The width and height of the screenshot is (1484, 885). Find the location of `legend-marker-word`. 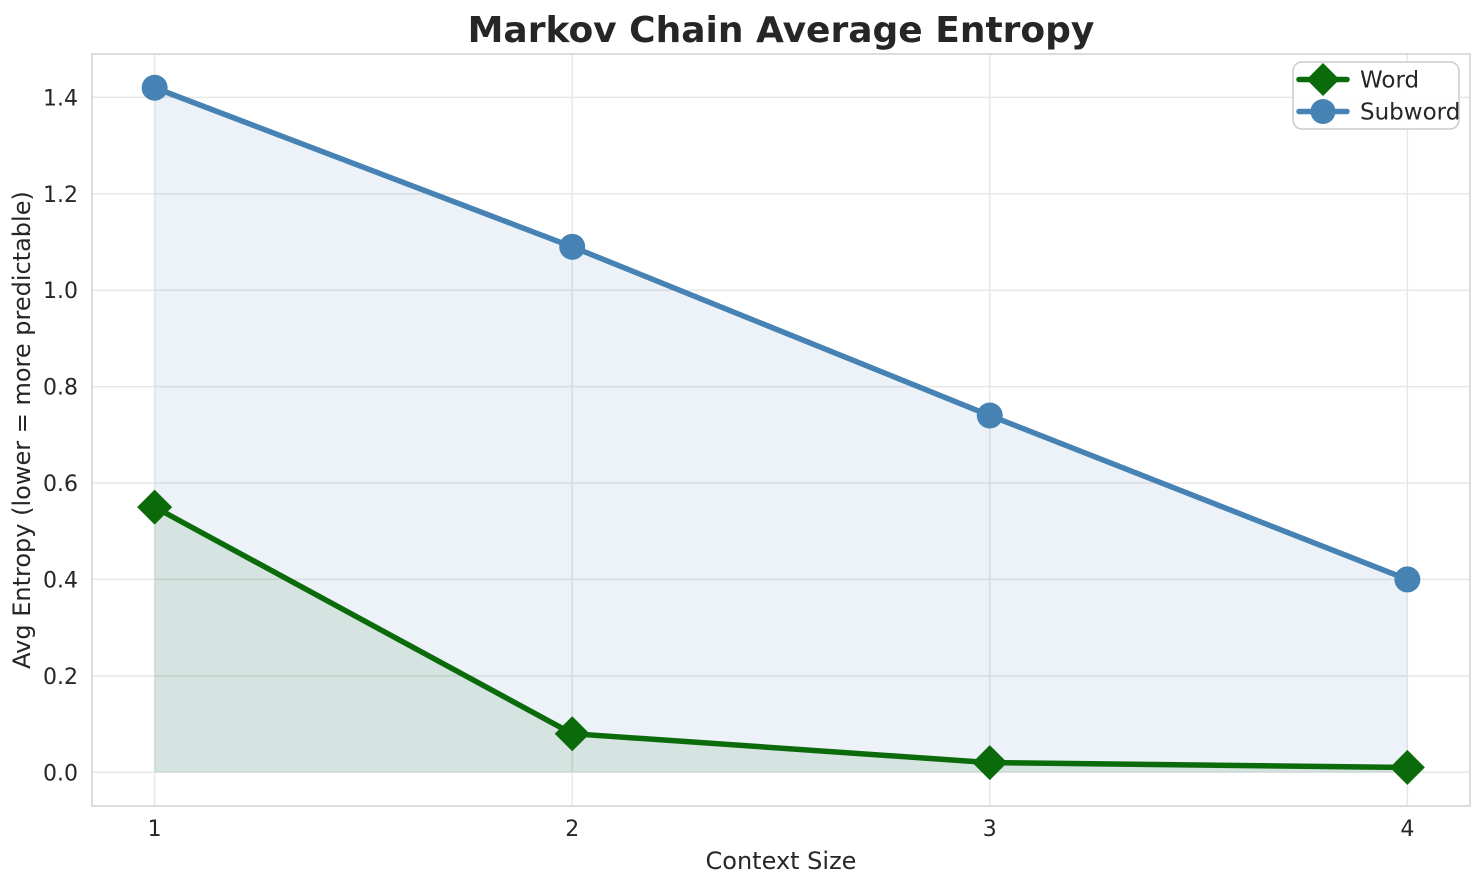

legend-marker-word is located at coordinates (1323, 79).